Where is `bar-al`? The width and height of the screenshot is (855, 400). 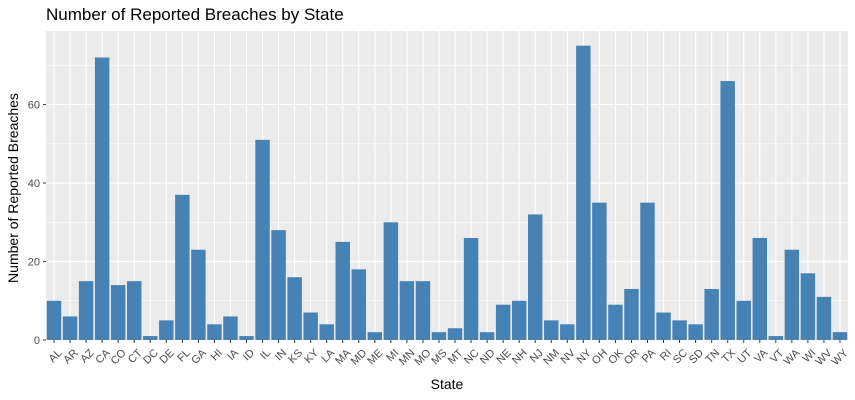 bar-al is located at coordinates (54, 320).